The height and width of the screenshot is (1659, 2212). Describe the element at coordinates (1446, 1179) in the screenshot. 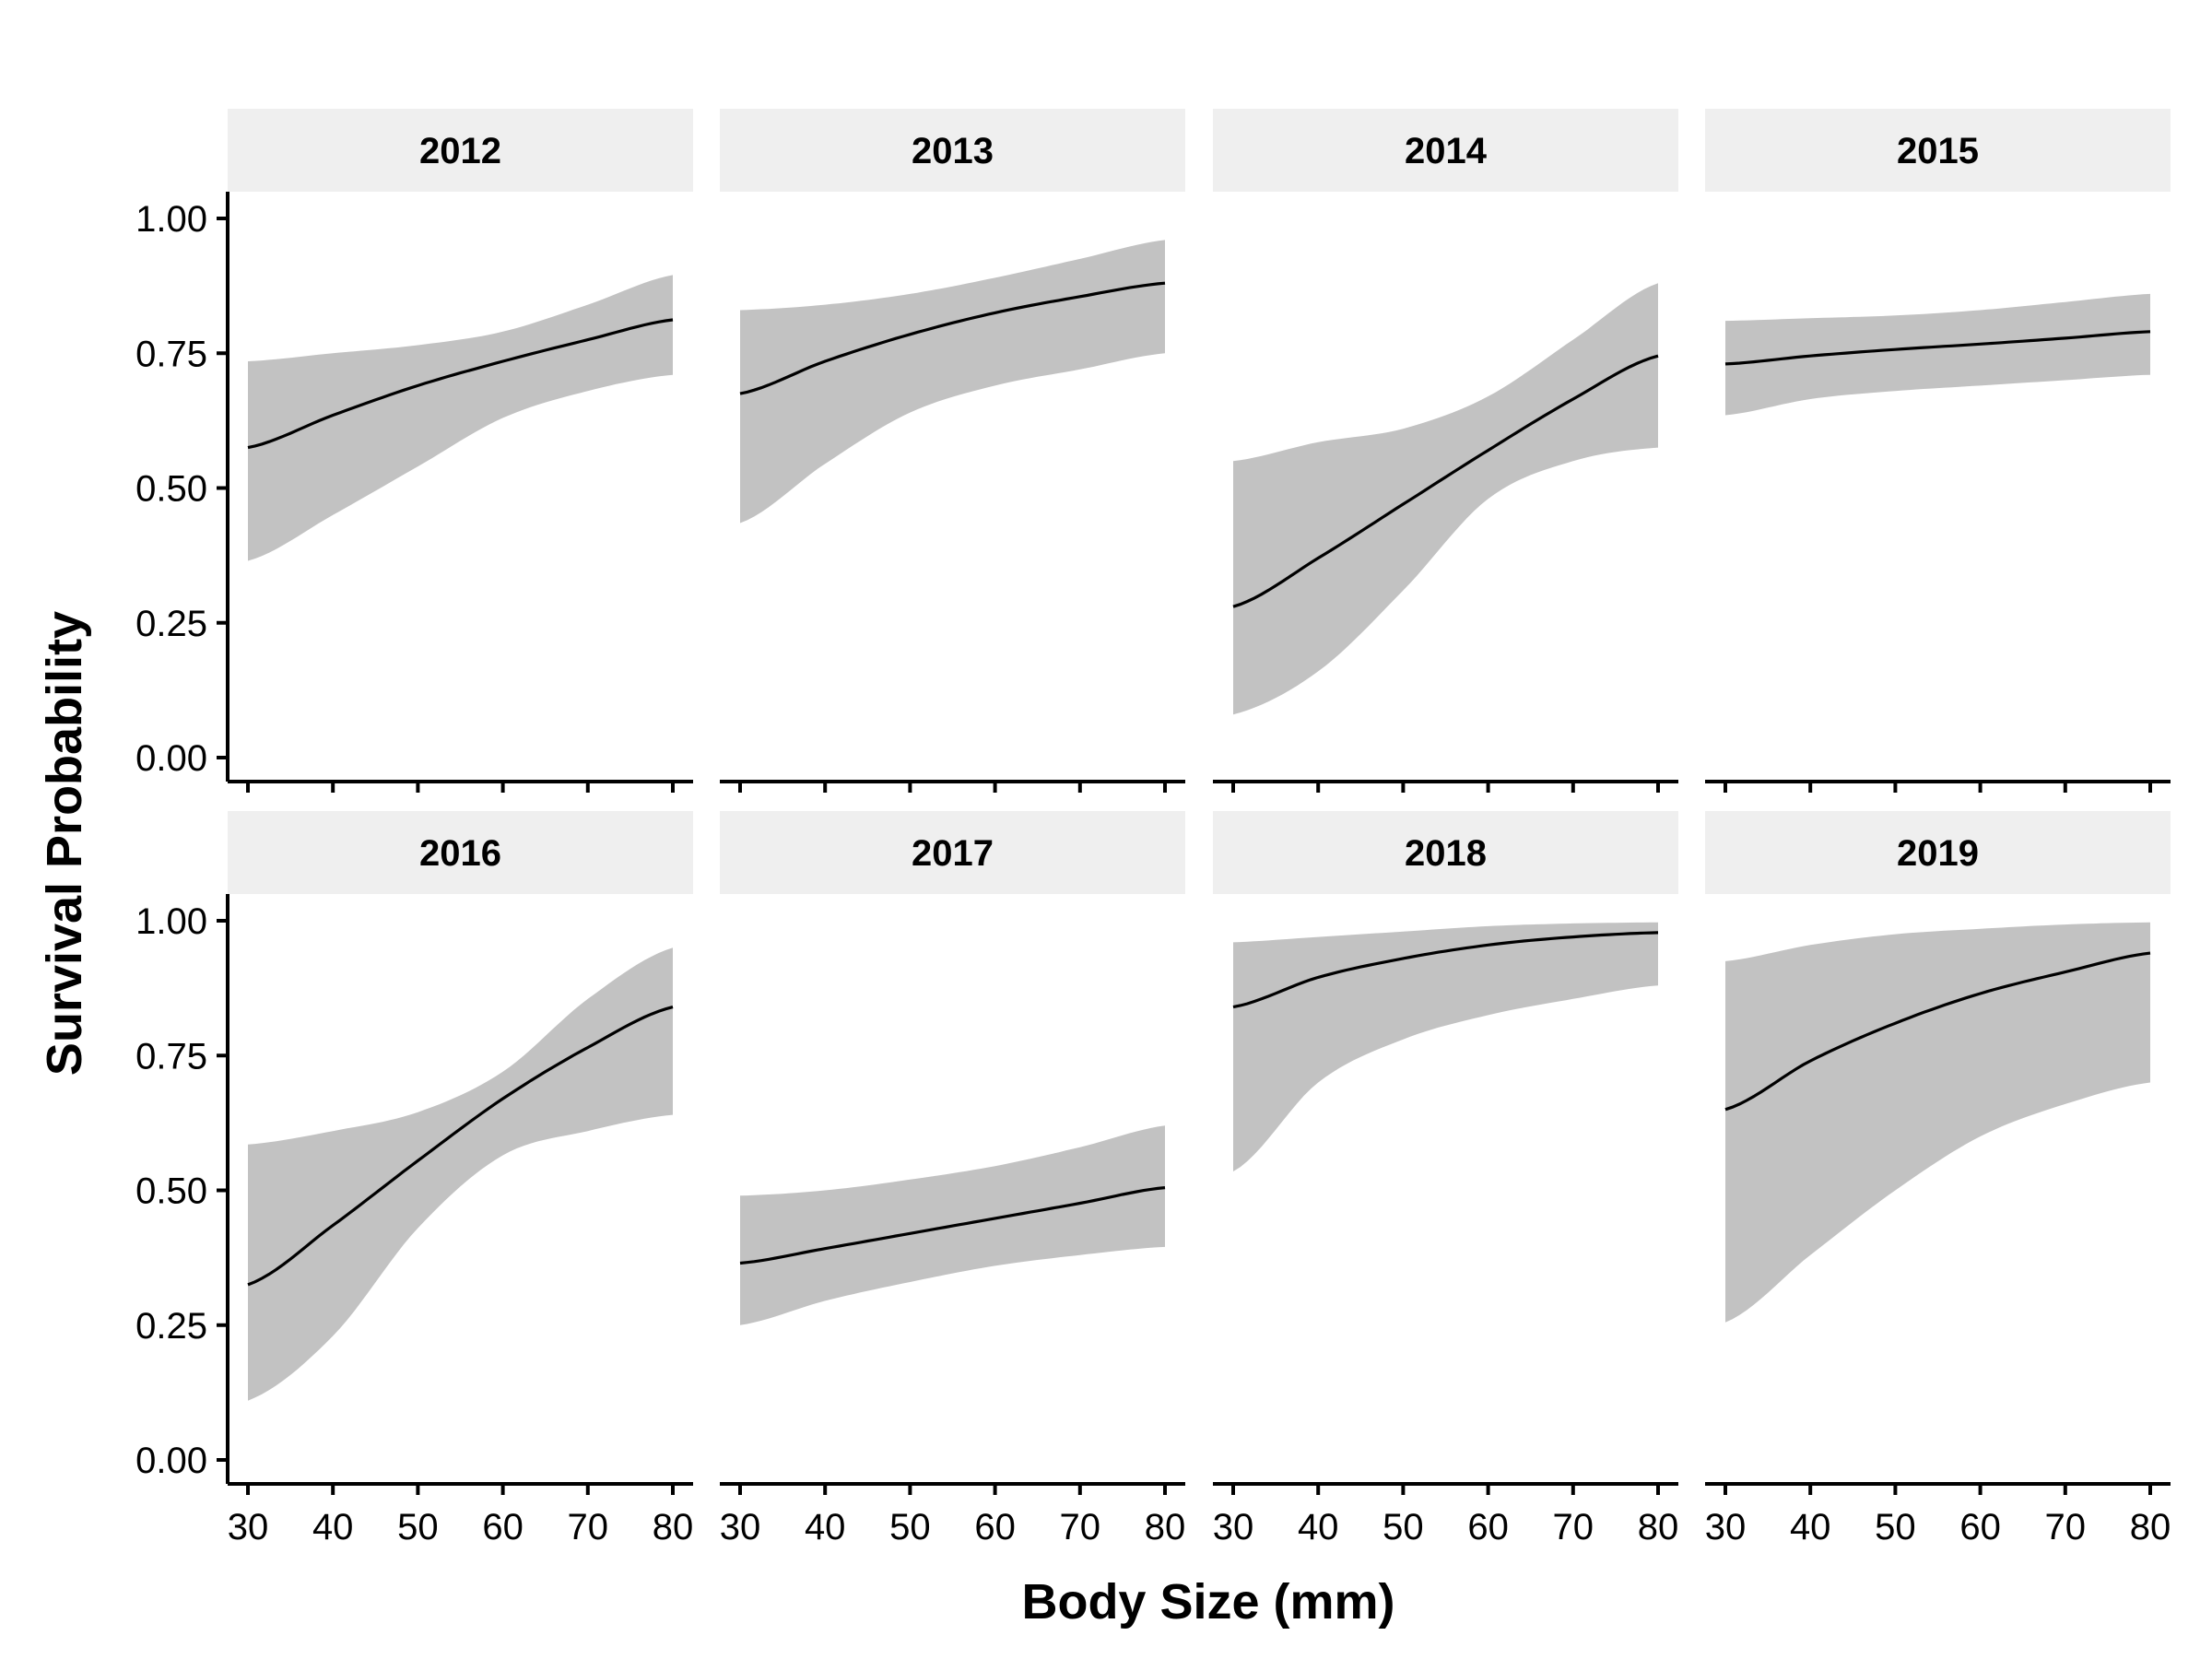

I see `facet-panel-2018: 2018 30 40 50 60 70 80` at that location.